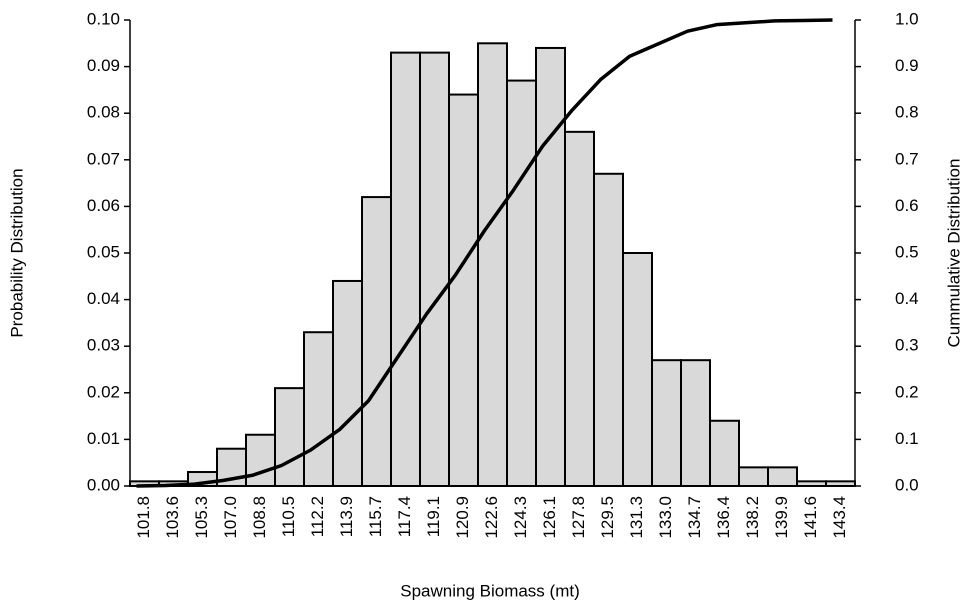 This screenshot has height=609, width=971. I want to click on y2-tick-label: 0.6, so click(907, 205).